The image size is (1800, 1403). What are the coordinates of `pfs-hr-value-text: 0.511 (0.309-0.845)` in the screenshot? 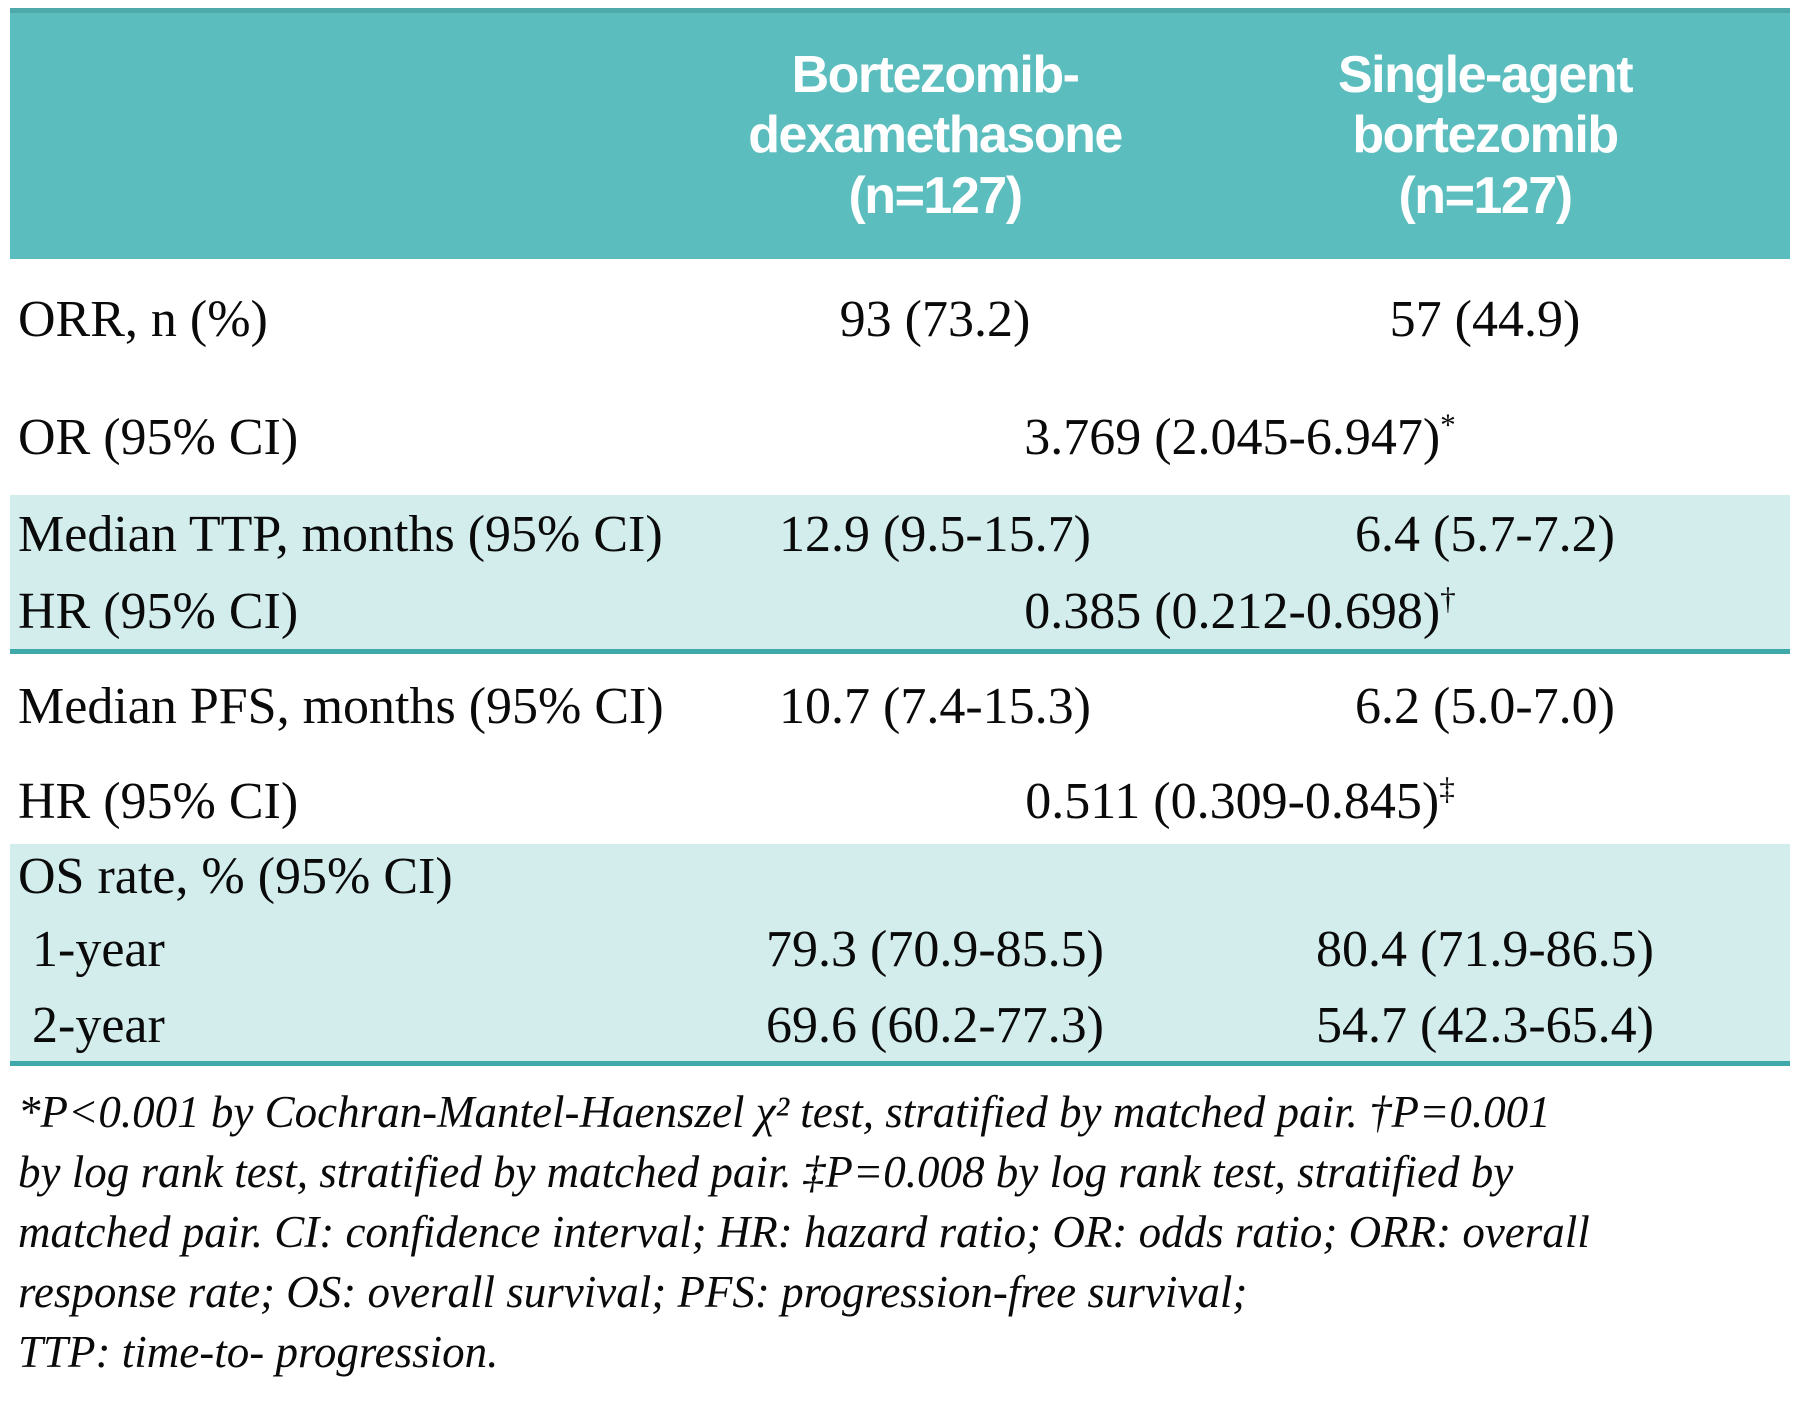 It's located at (1232, 801).